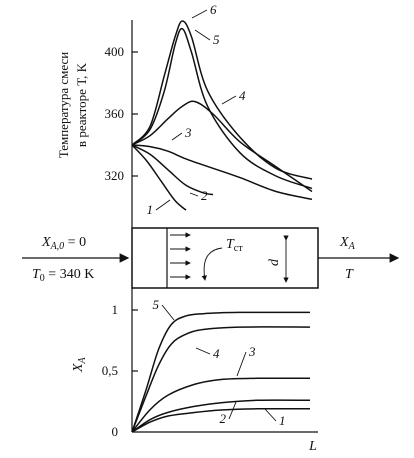  What do you see at coordinates (234, 245) in the screenshot?
I see `wall-temperature-label: Tст` at bounding box center [234, 245].